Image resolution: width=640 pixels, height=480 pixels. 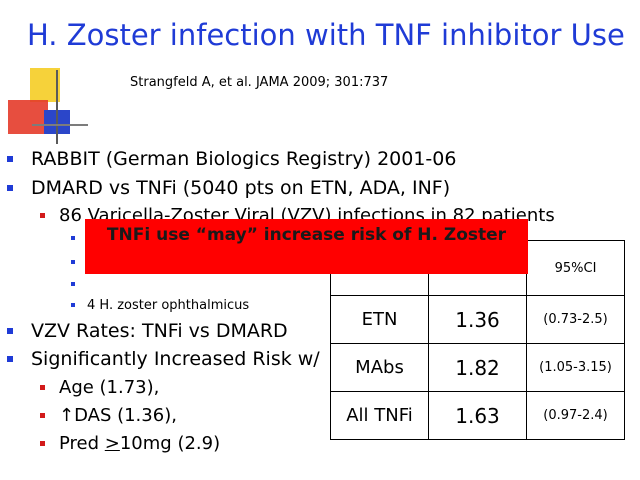 What do you see at coordinates (575, 367) in the screenshot?
I see `row-ci: (1.05-3.15)` at bounding box center [575, 367].